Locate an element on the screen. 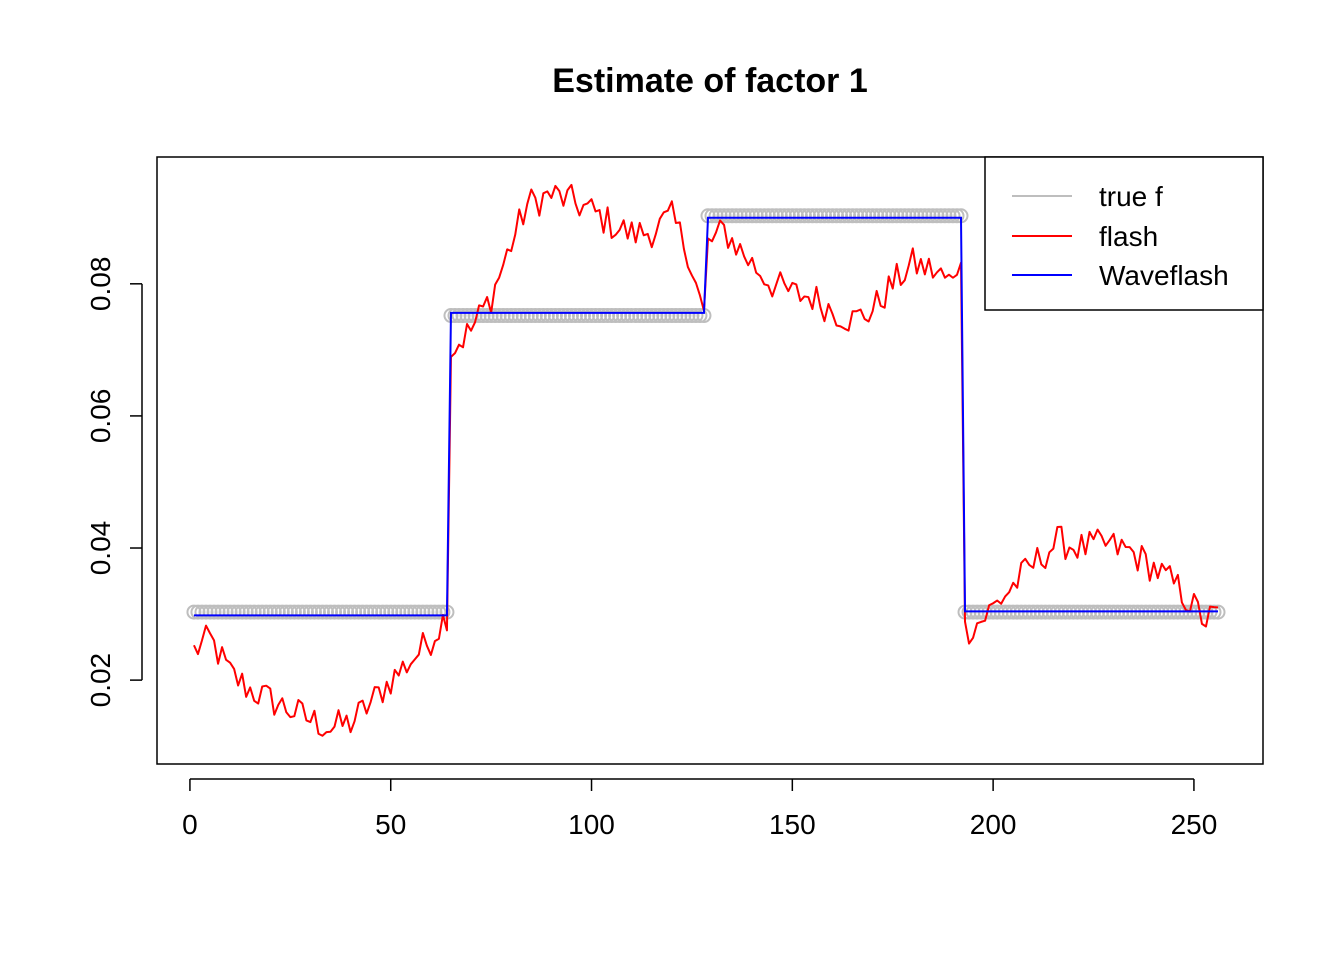 This screenshot has height=960, width=1344. y-tick-label: 0.06 is located at coordinates (100, 416).